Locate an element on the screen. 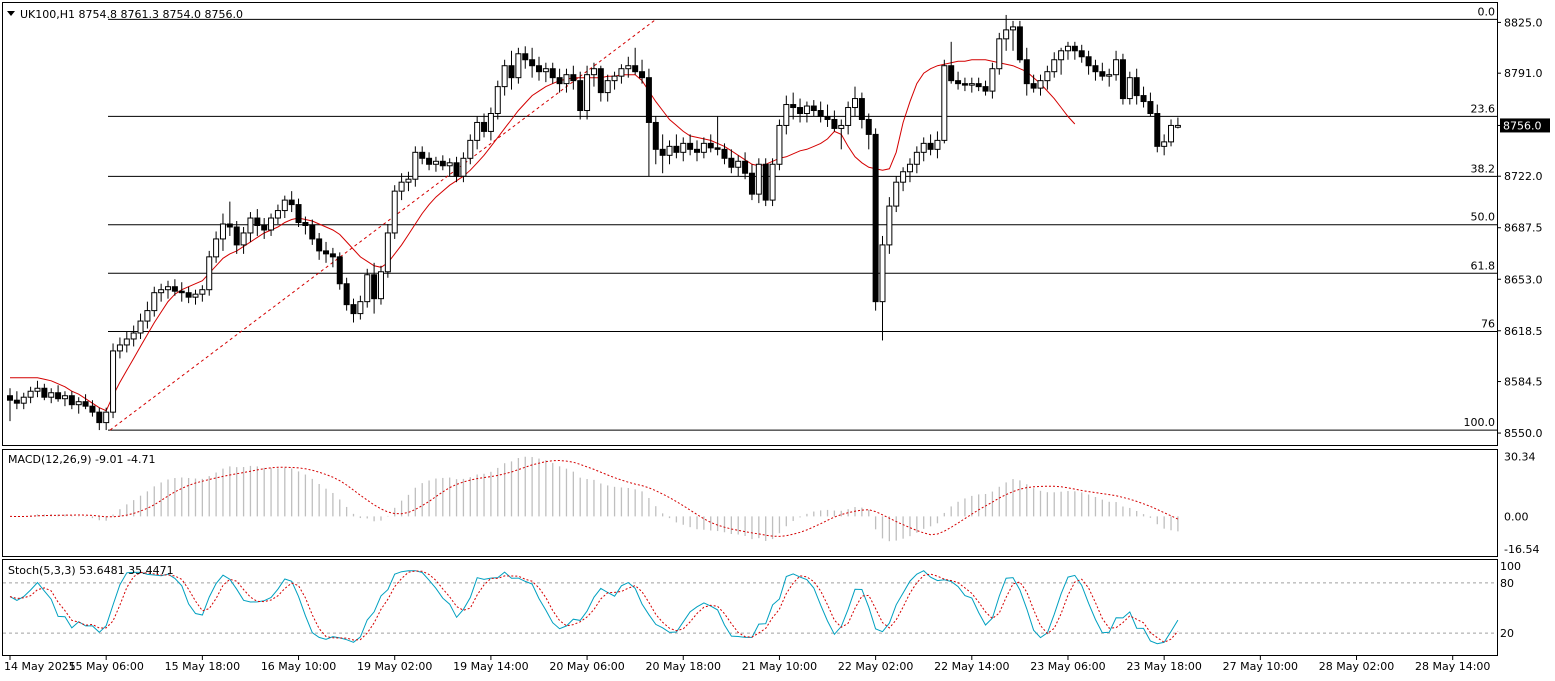  price-tick-label: 8825.0 is located at coordinates (1523, 22).